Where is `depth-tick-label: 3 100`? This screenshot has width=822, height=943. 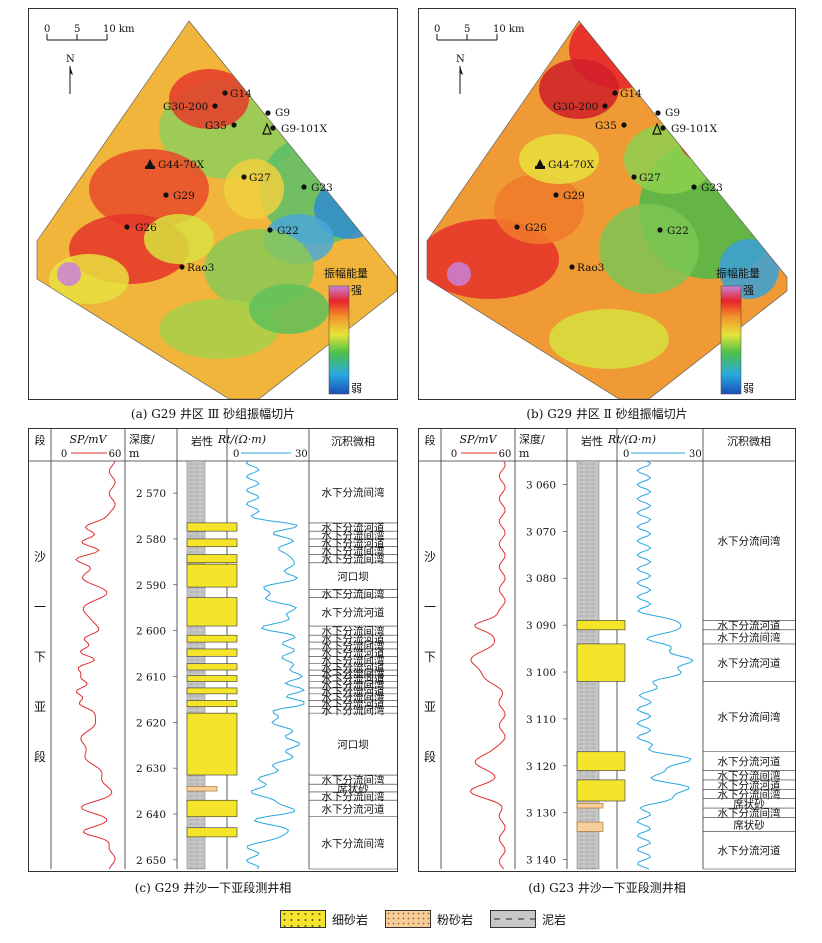
depth-tick-label: 3 100 is located at coordinates (541, 673).